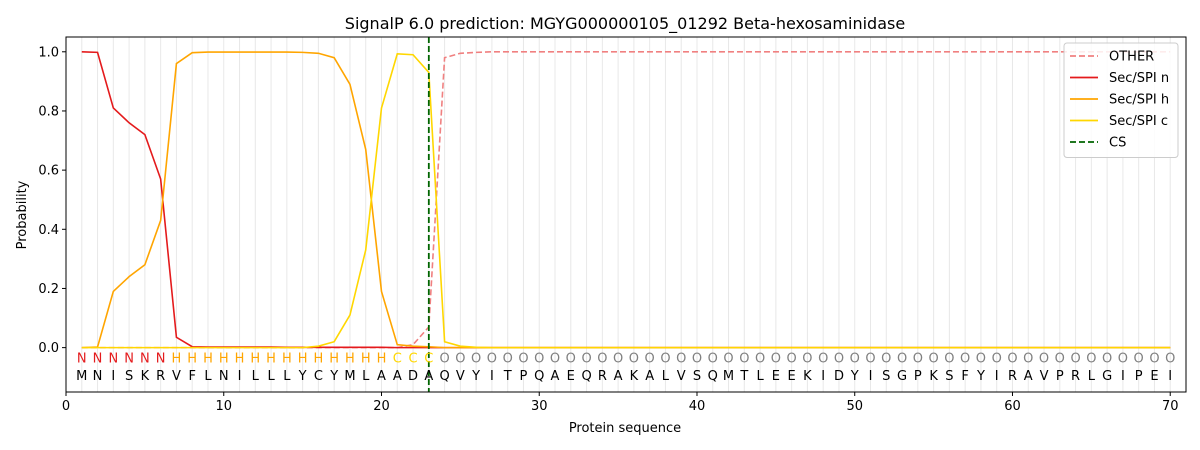  I want to click on legend-entry: Sec/SPI n, so click(1139, 78).